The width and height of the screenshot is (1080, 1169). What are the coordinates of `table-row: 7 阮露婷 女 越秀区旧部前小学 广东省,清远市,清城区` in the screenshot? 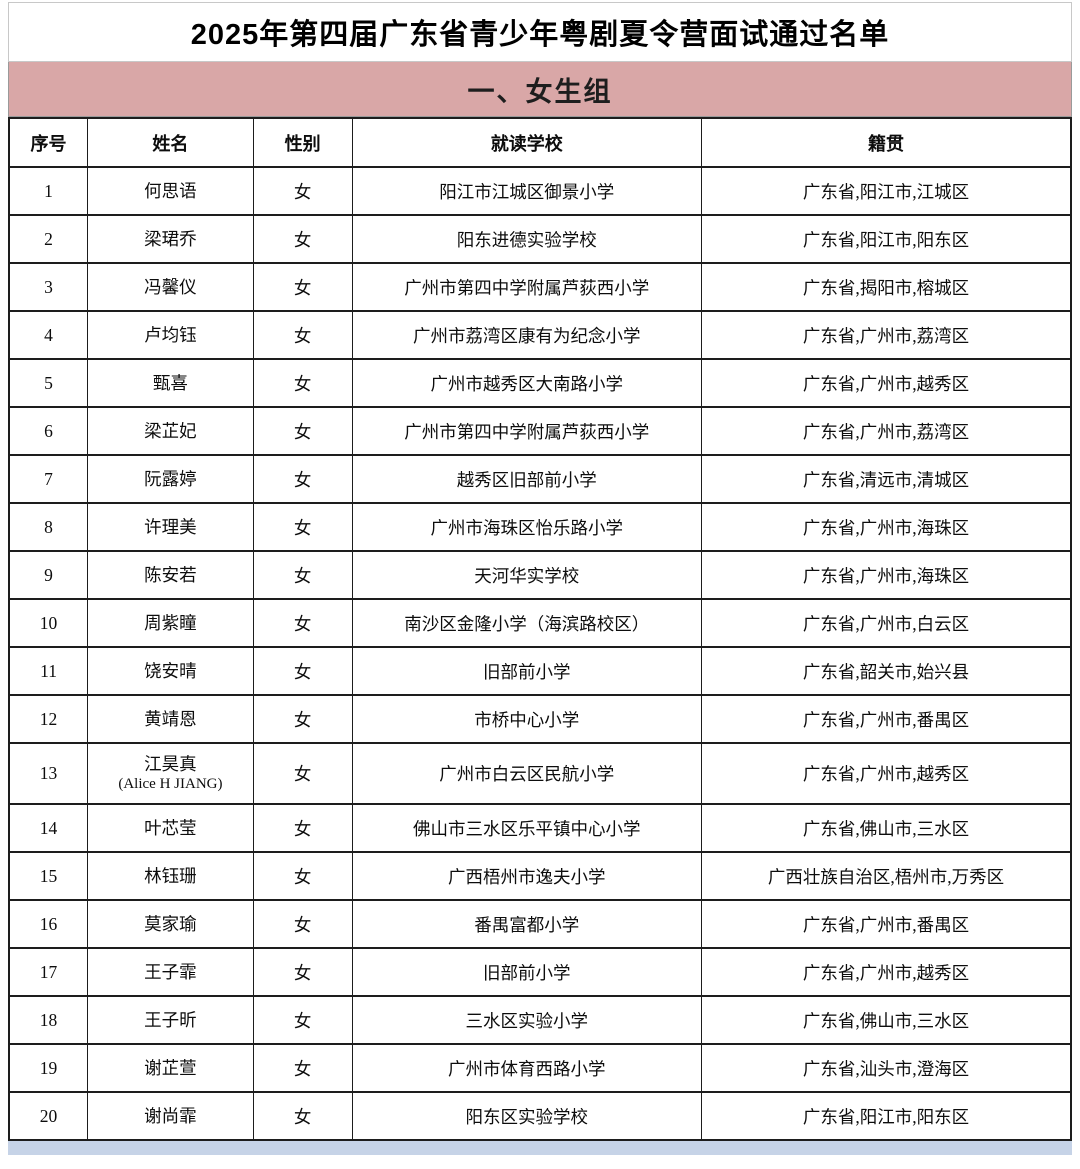 It's located at (540, 479).